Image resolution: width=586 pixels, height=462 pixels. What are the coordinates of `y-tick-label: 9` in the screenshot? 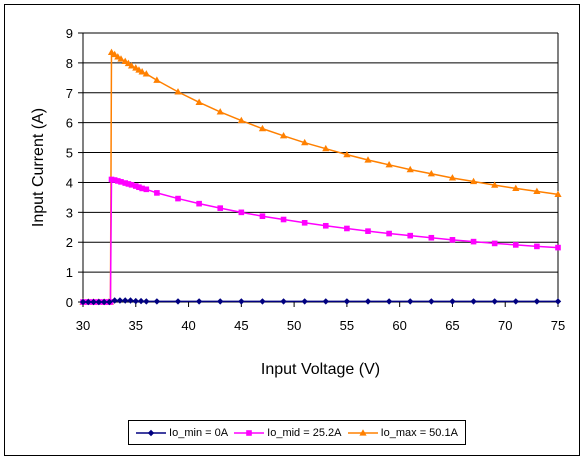 It's located at (69, 33).